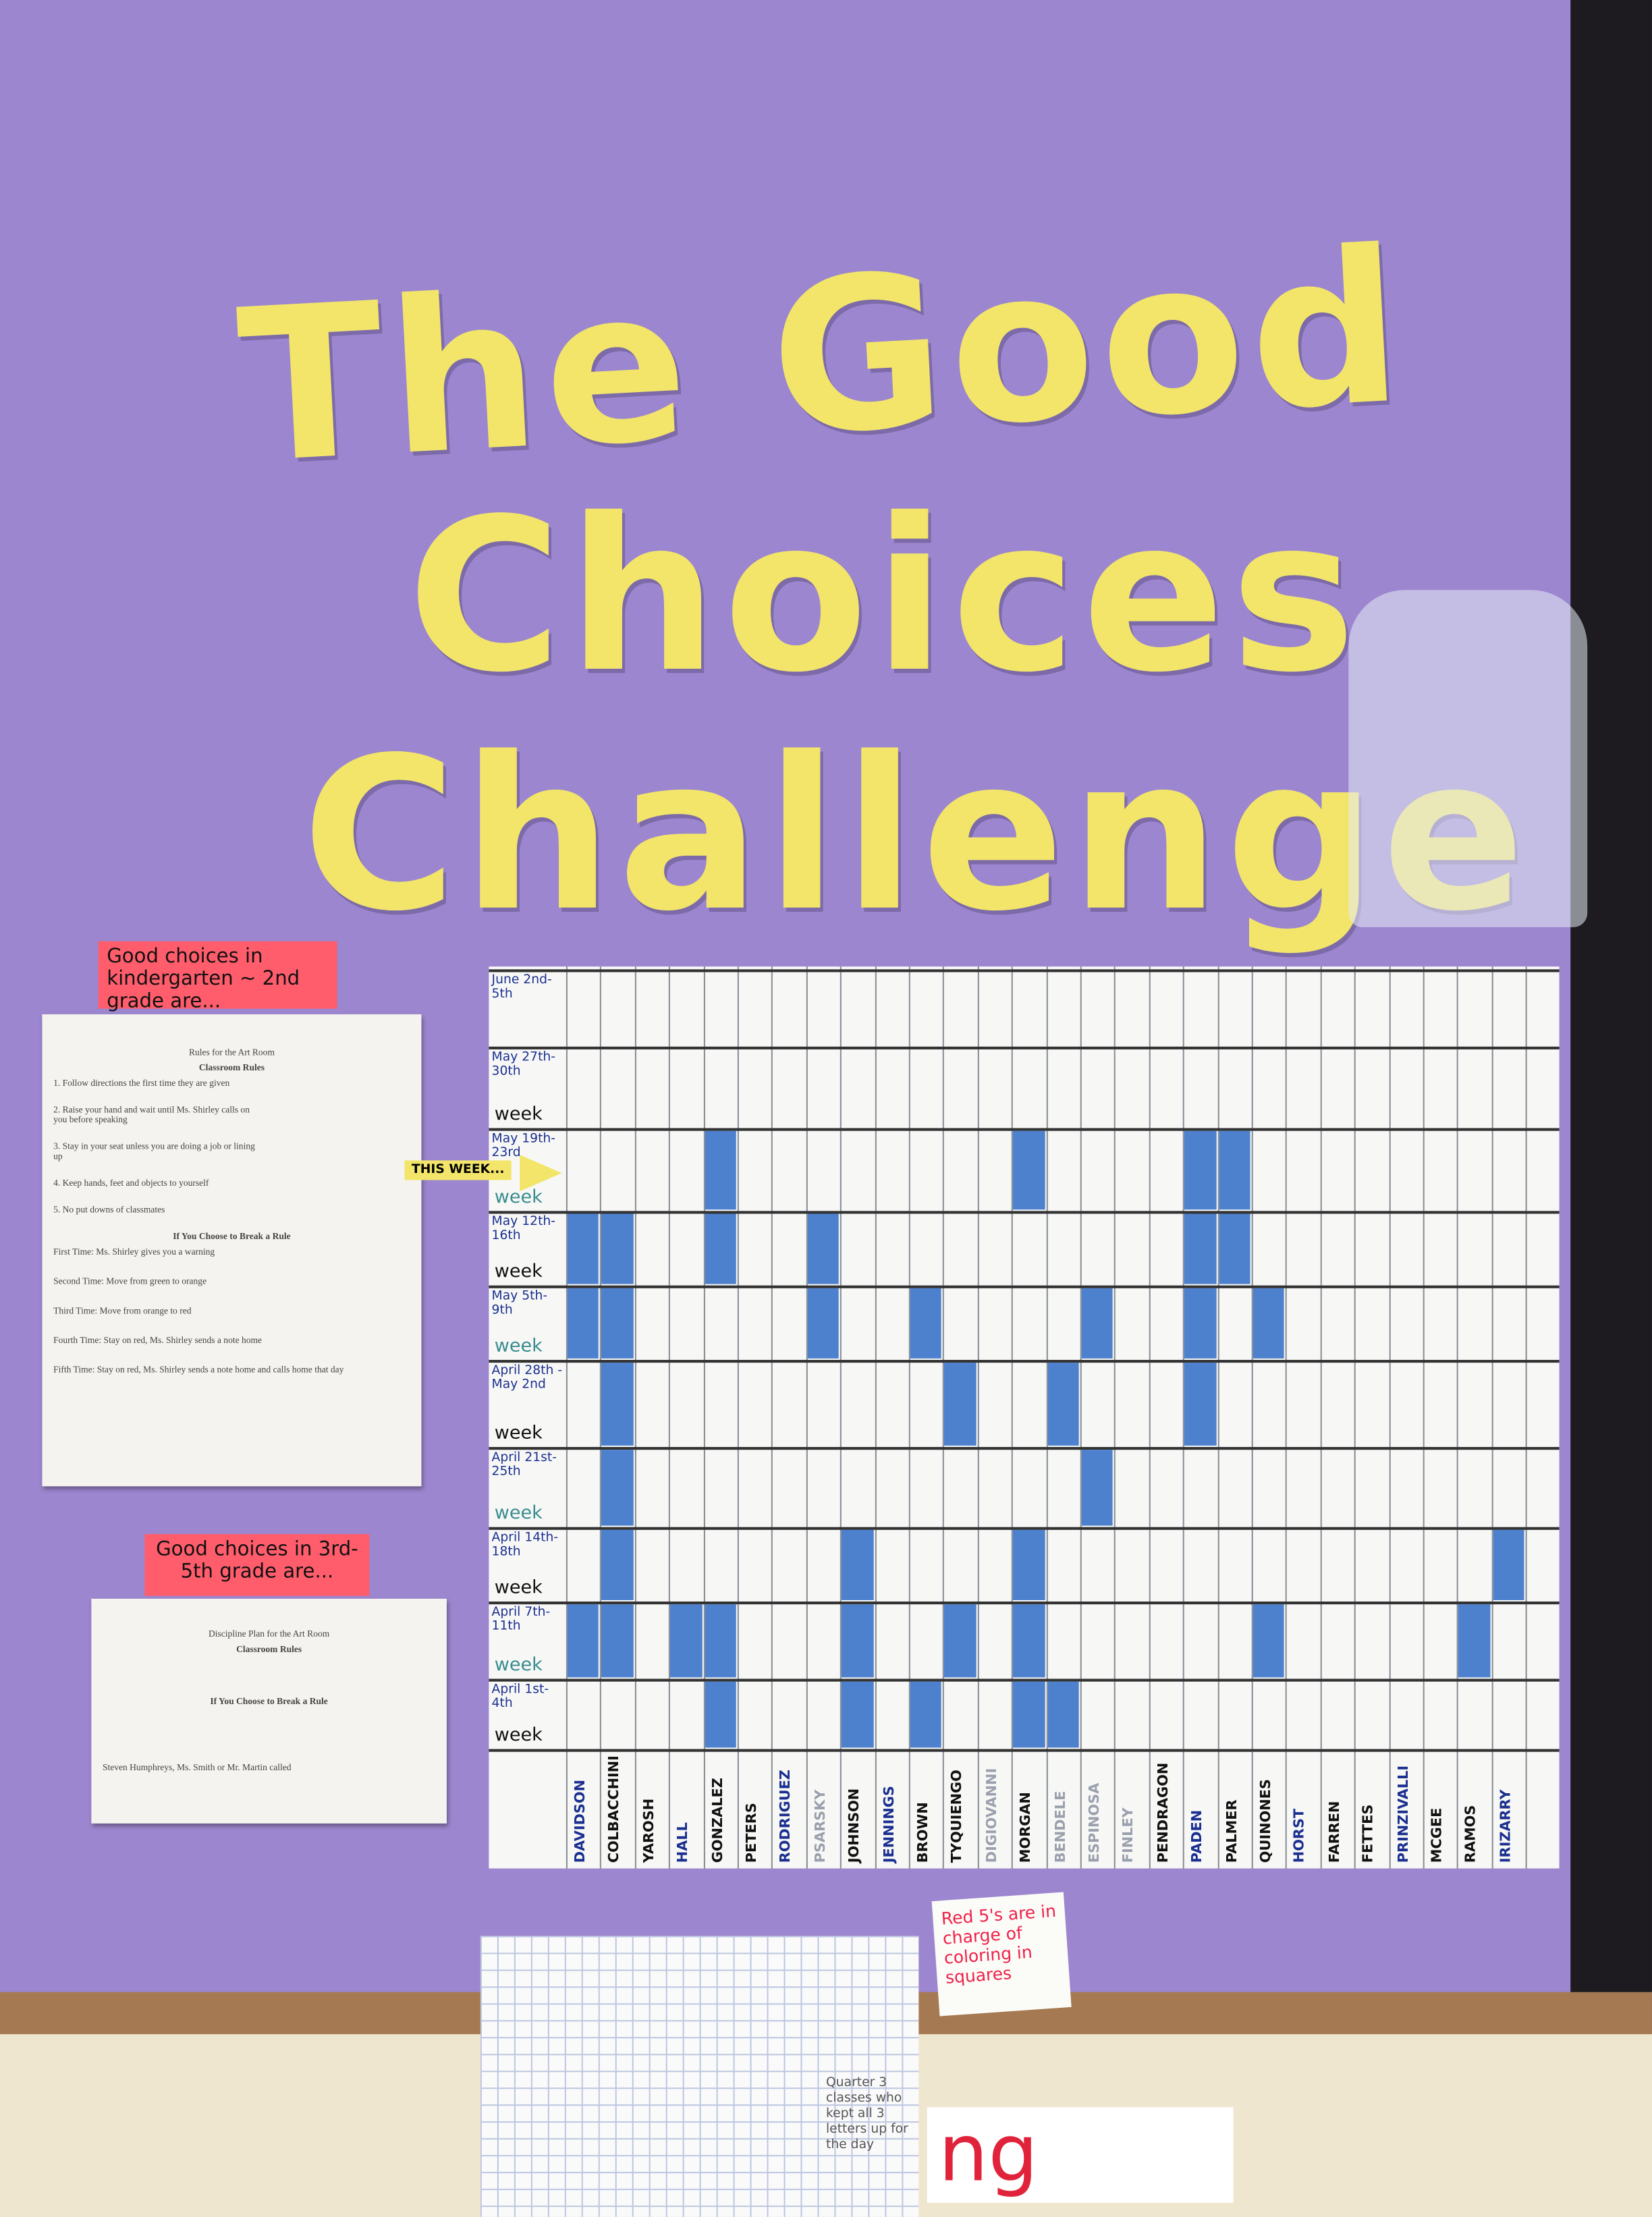 This screenshot has height=2217, width=1652. I want to click on student-name: BROWN, so click(924, 1833).